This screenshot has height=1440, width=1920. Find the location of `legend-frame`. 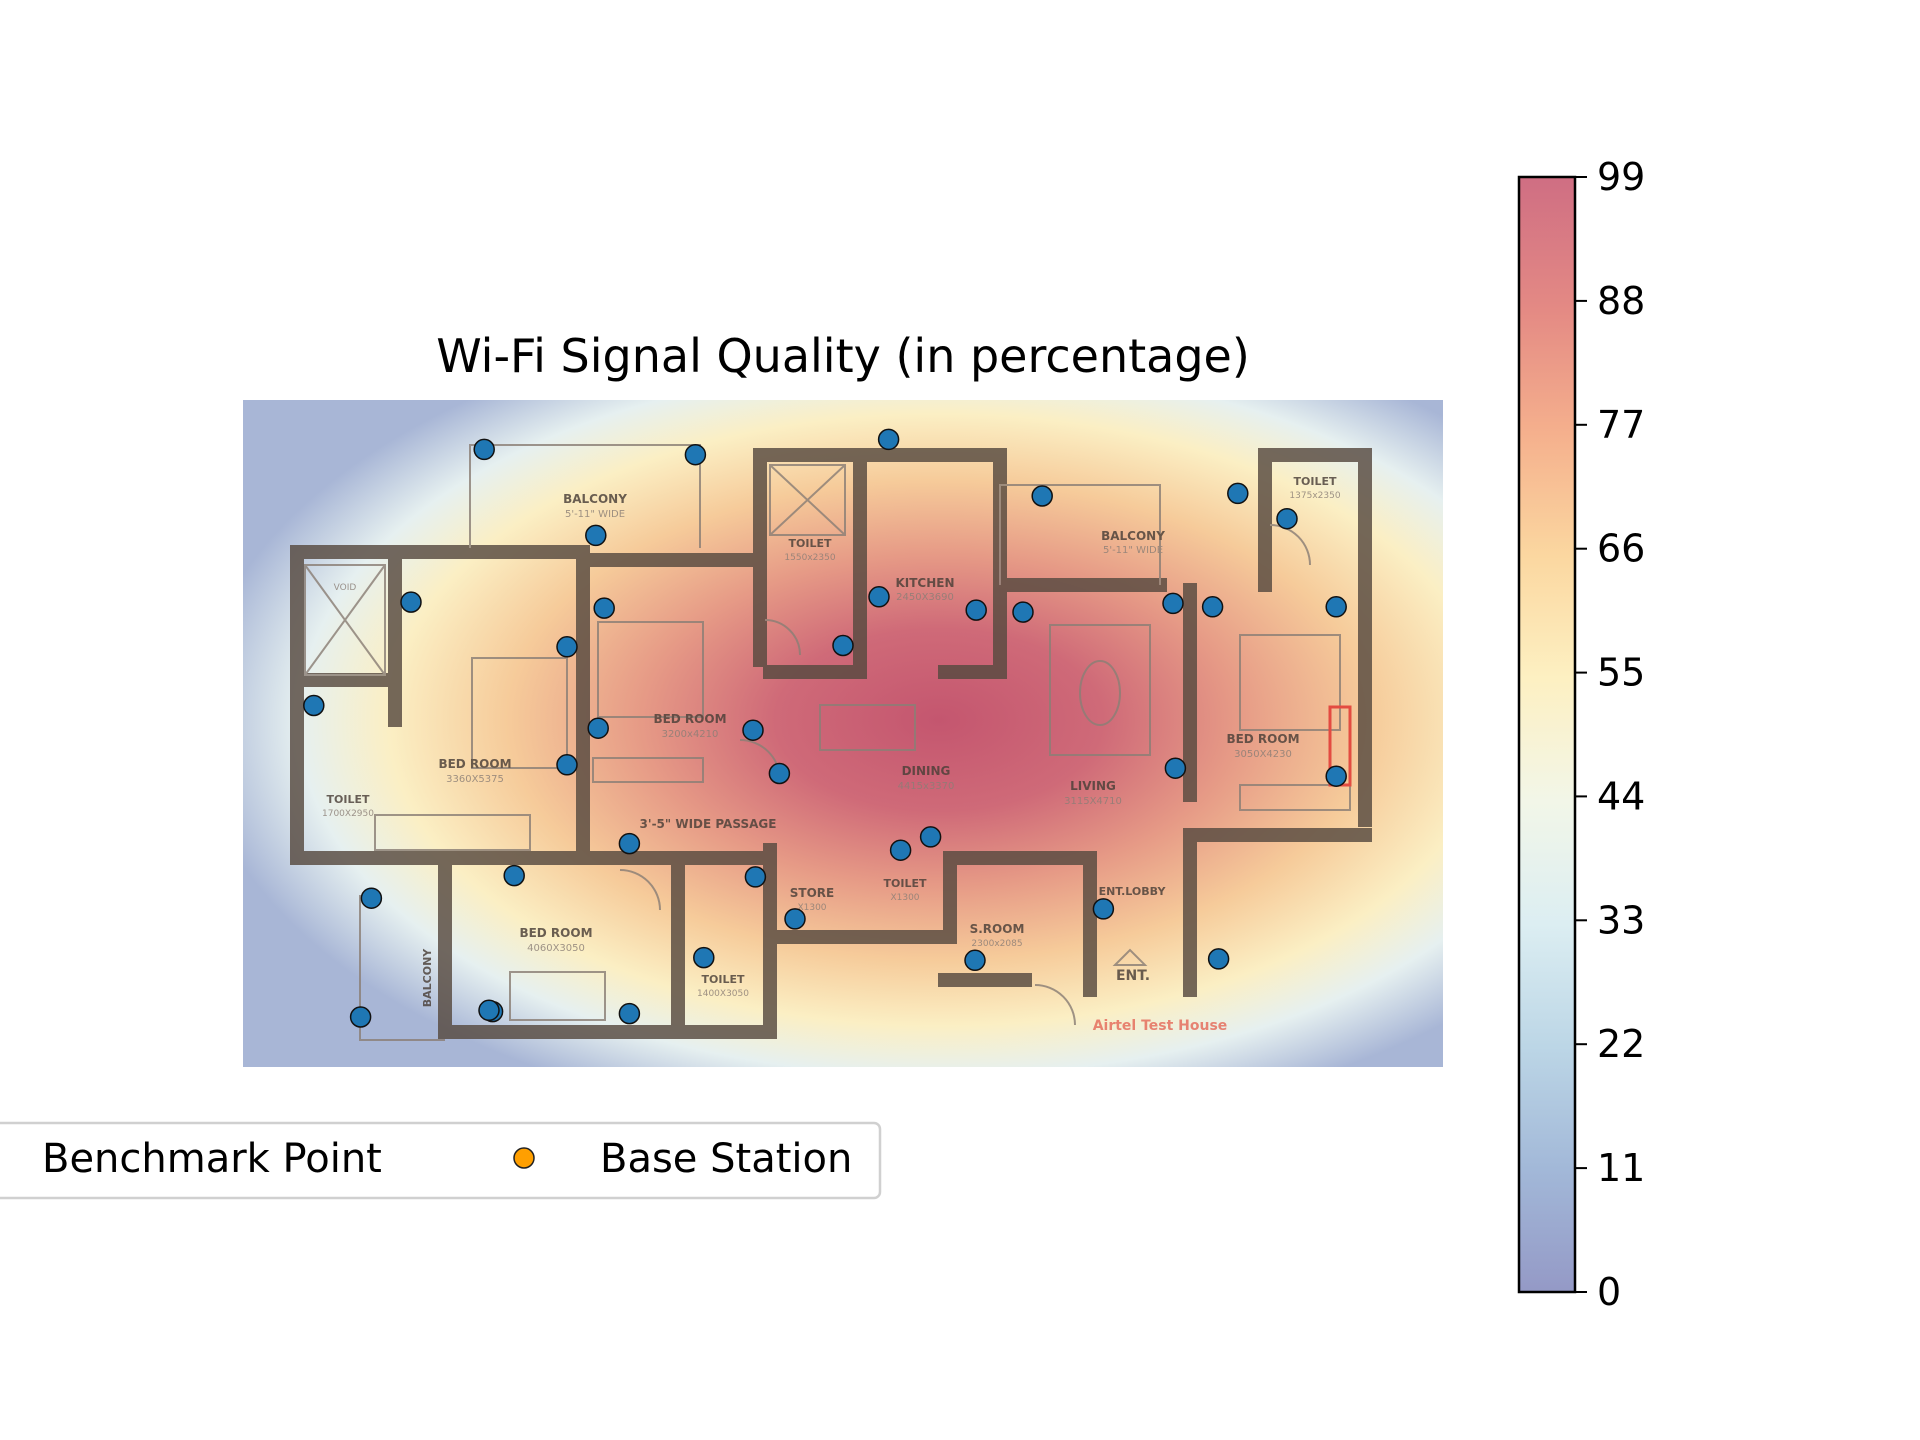

legend-frame is located at coordinates (441, 1160).